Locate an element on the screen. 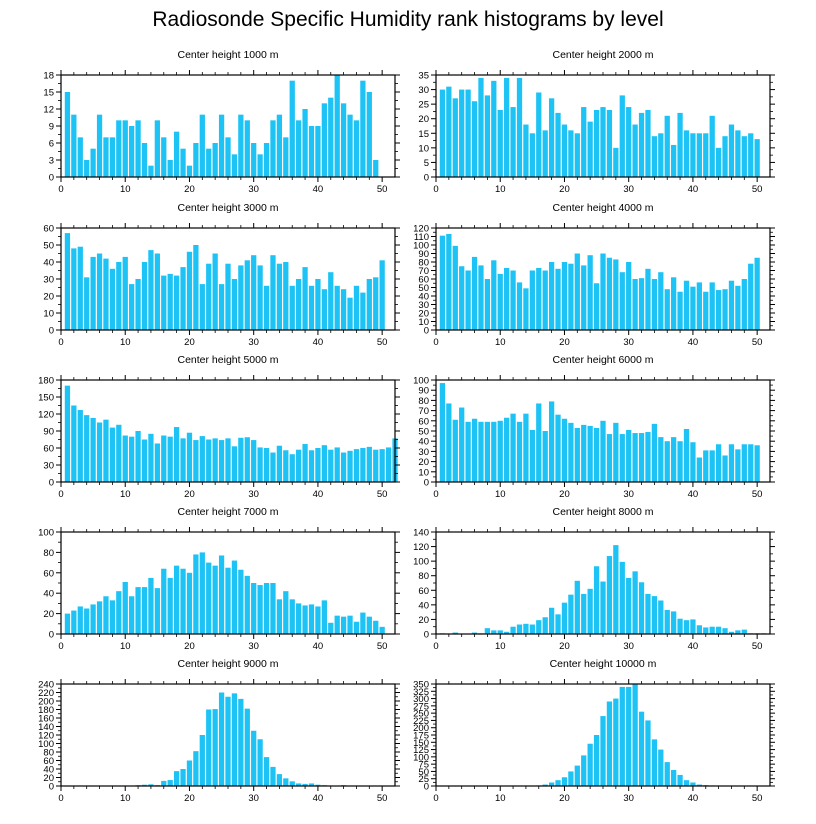 This screenshot has height=824, width=816. x-tick-label: 0 is located at coordinates (435, 342).